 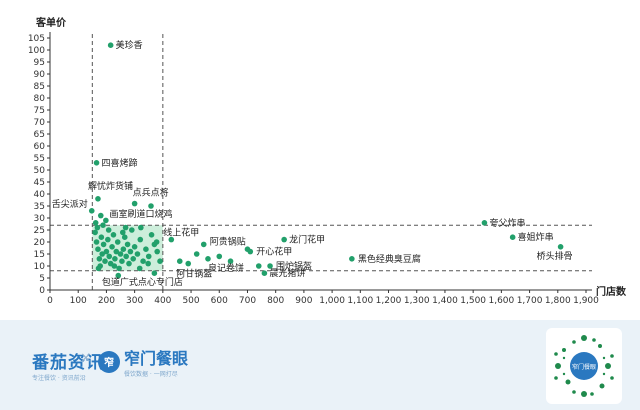 What do you see at coordinates (417, 301) in the screenshot?
I see `x-tick-label: 1,300` at bounding box center [417, 301].